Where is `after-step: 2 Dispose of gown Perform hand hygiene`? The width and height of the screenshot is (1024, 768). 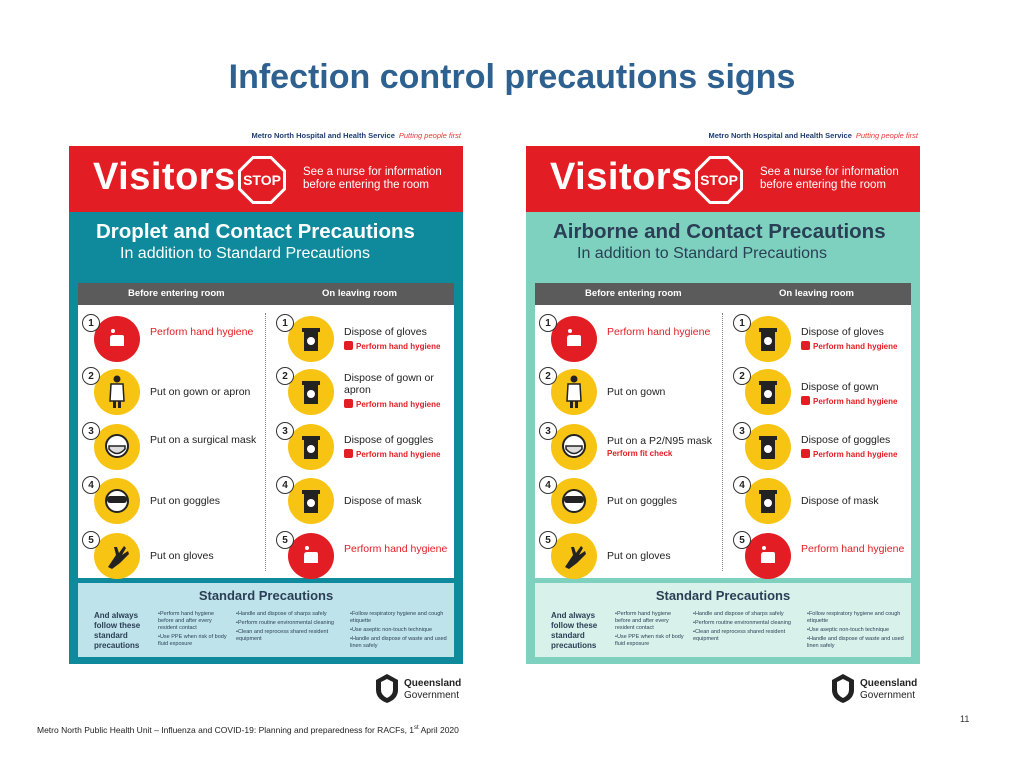 after-step: 2 Dispose of gown Perform hand hygiene is located at coordinates (820, 391).